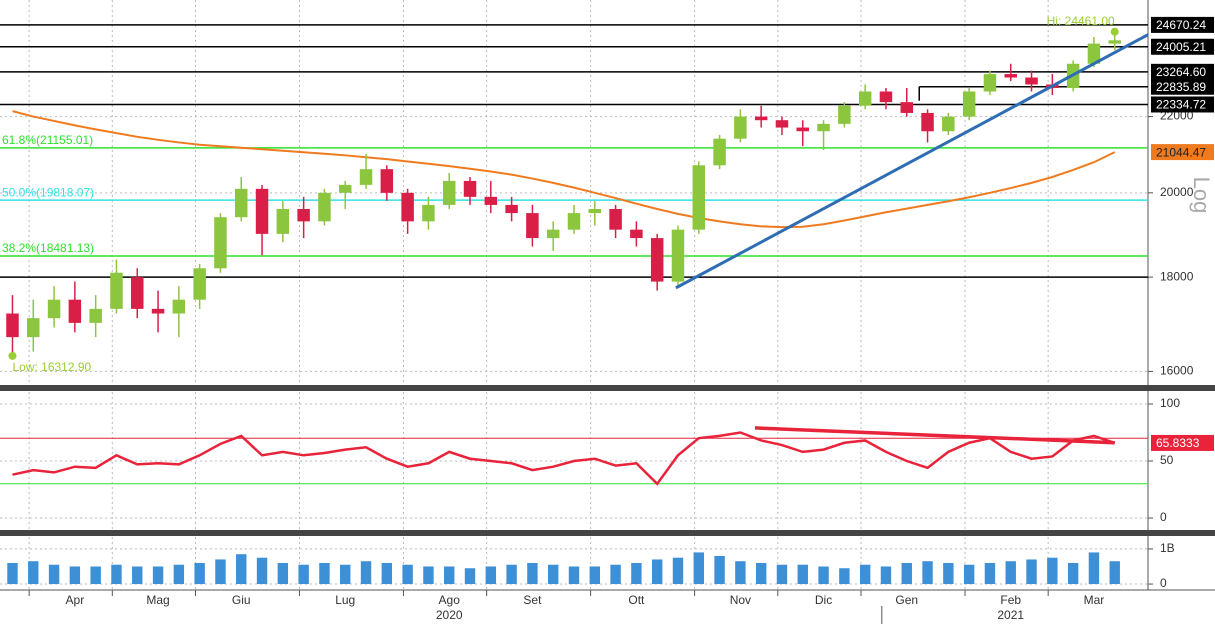 Image resolution: width=1215 pixels, height=626 pixels. I want to click on x-tick-label: Feb, so click(1010, 600).